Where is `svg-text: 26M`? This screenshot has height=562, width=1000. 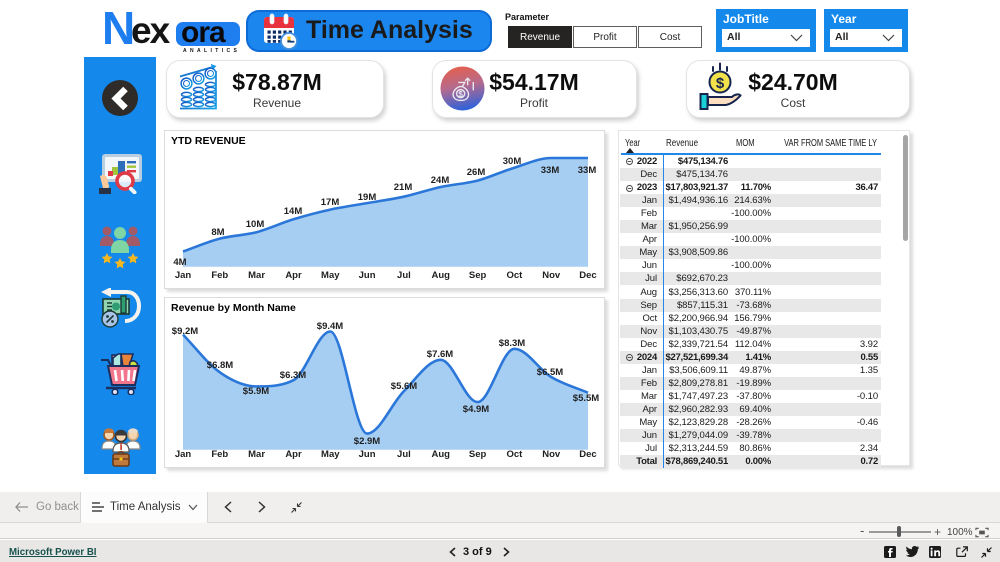 svg-text: 26M is located at coordinates (476, 172).